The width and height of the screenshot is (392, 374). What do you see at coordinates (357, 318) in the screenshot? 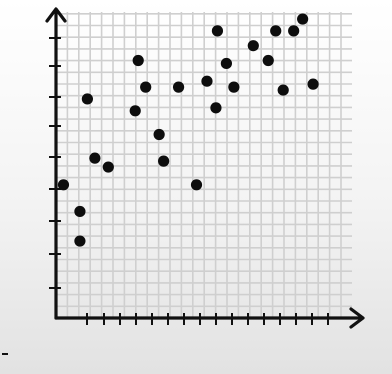
I see `x-axis-arrow` at bounding box center [357, 318].